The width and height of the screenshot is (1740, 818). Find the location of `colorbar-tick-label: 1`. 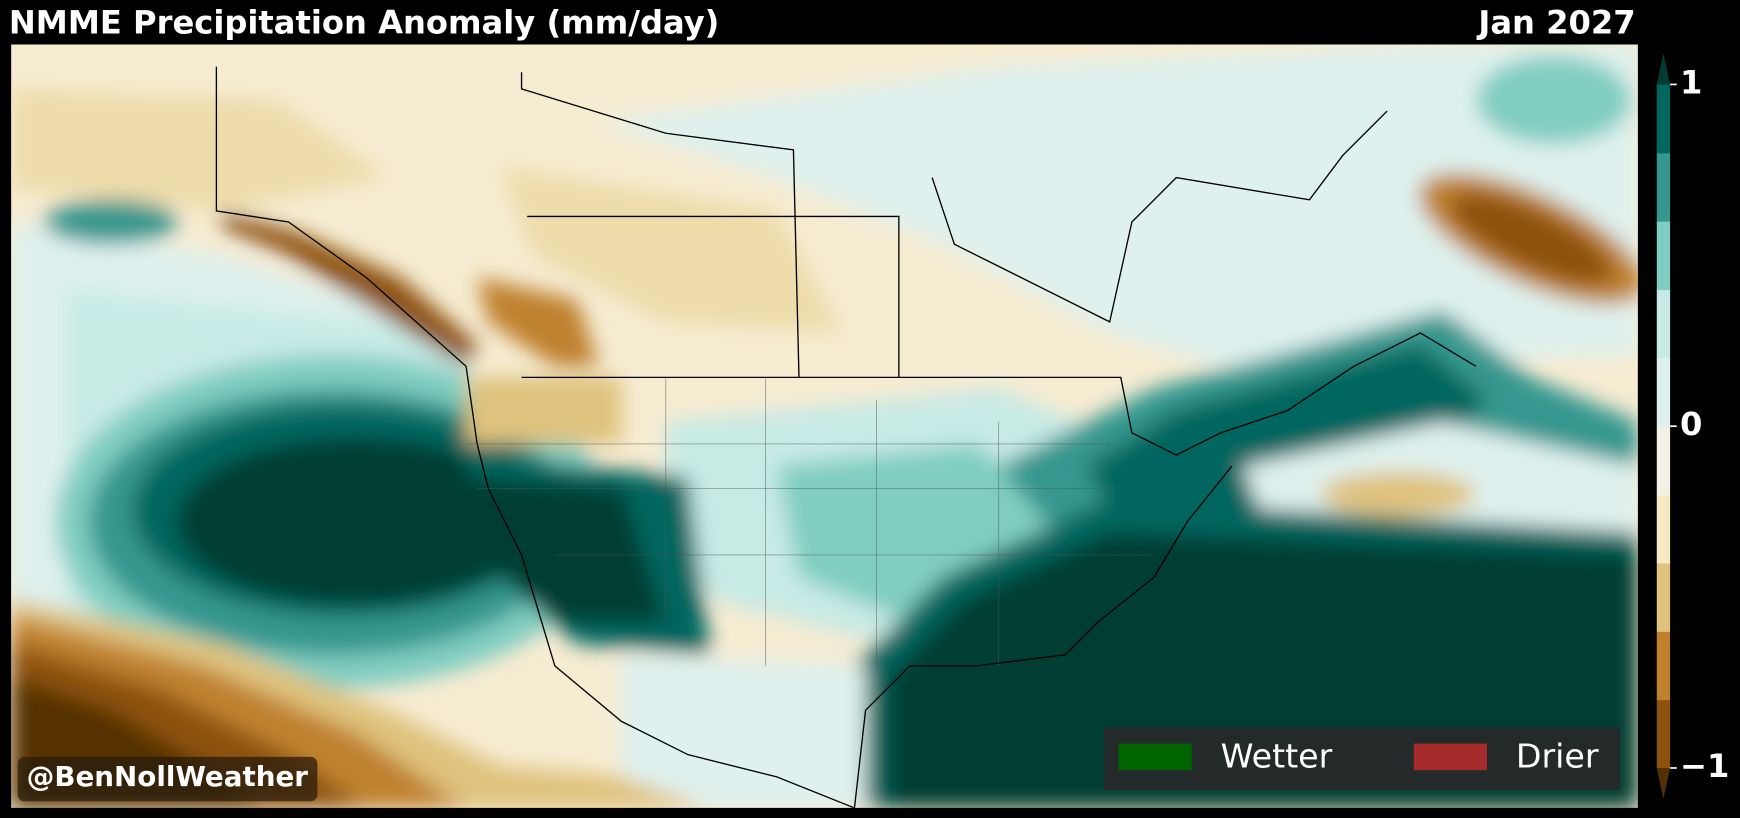

colorbar-tick-label: 1 is located at coordinates (1691, 82).